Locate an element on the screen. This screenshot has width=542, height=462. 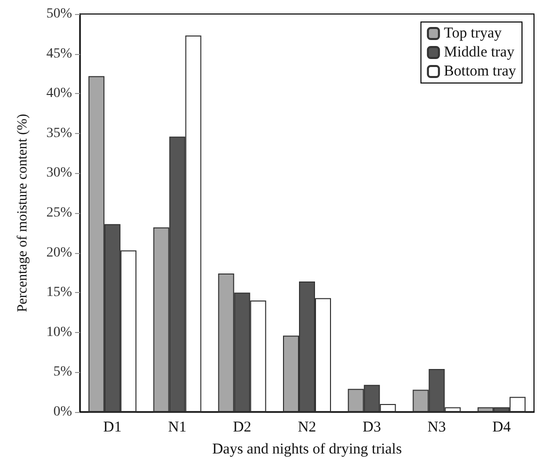
y-tick-label: 15% is located at coordinates (59, 292).